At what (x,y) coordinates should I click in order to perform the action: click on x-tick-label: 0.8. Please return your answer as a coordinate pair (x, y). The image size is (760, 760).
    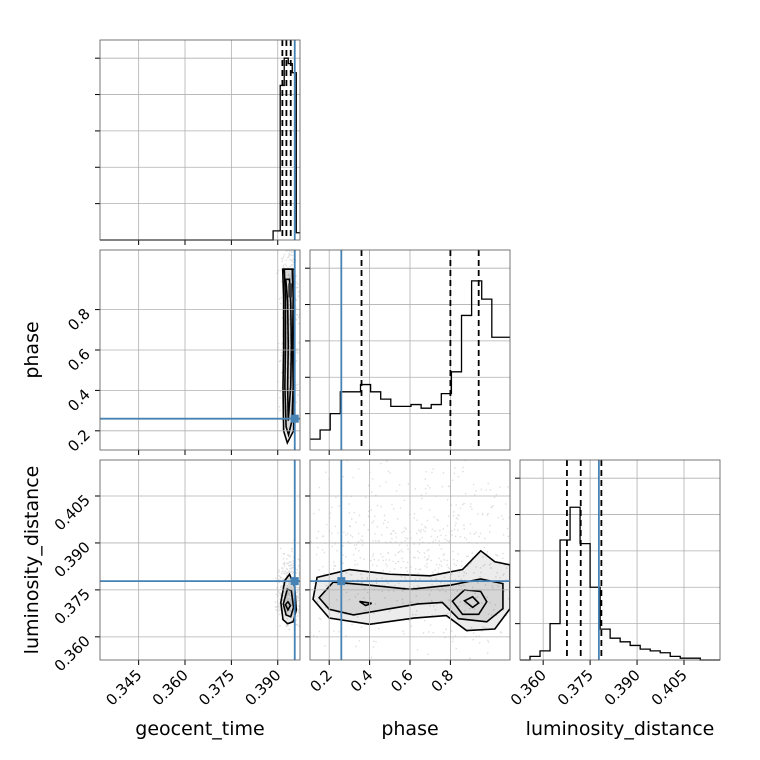
    Looking at the image, I should click on (443, 681).